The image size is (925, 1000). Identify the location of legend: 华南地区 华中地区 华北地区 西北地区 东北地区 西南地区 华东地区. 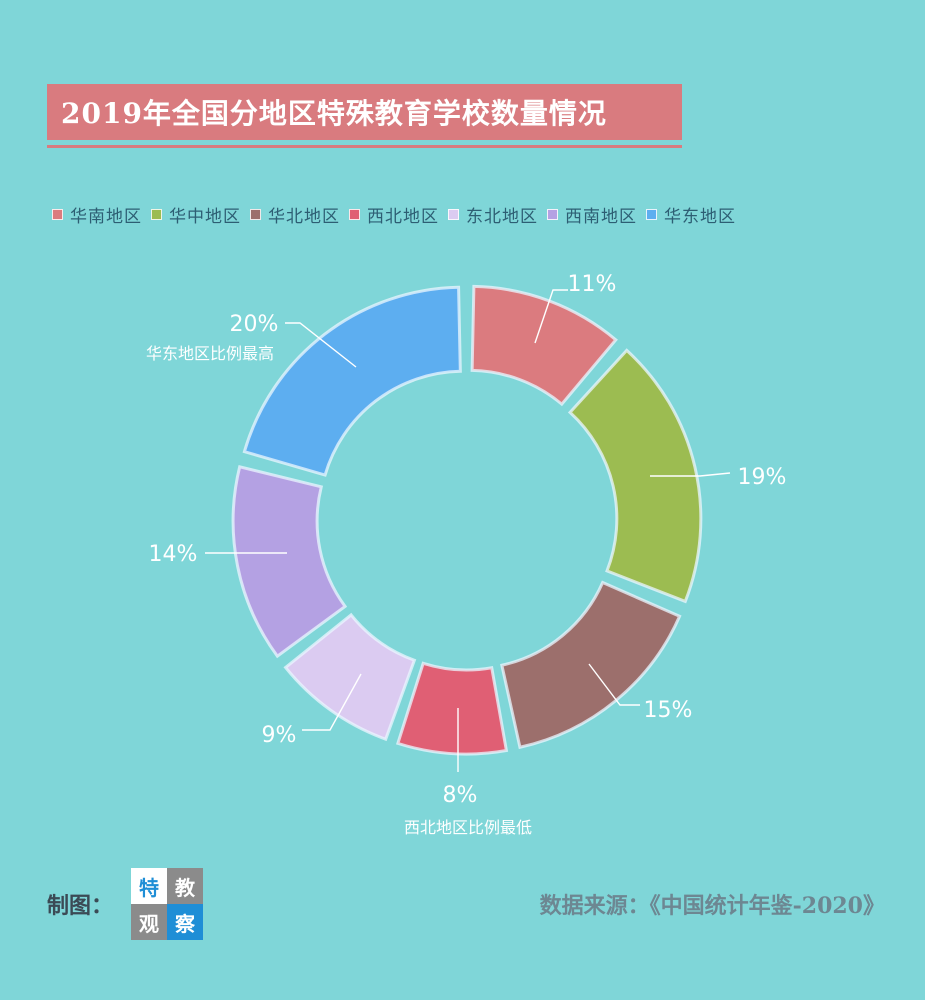
(398, 214).